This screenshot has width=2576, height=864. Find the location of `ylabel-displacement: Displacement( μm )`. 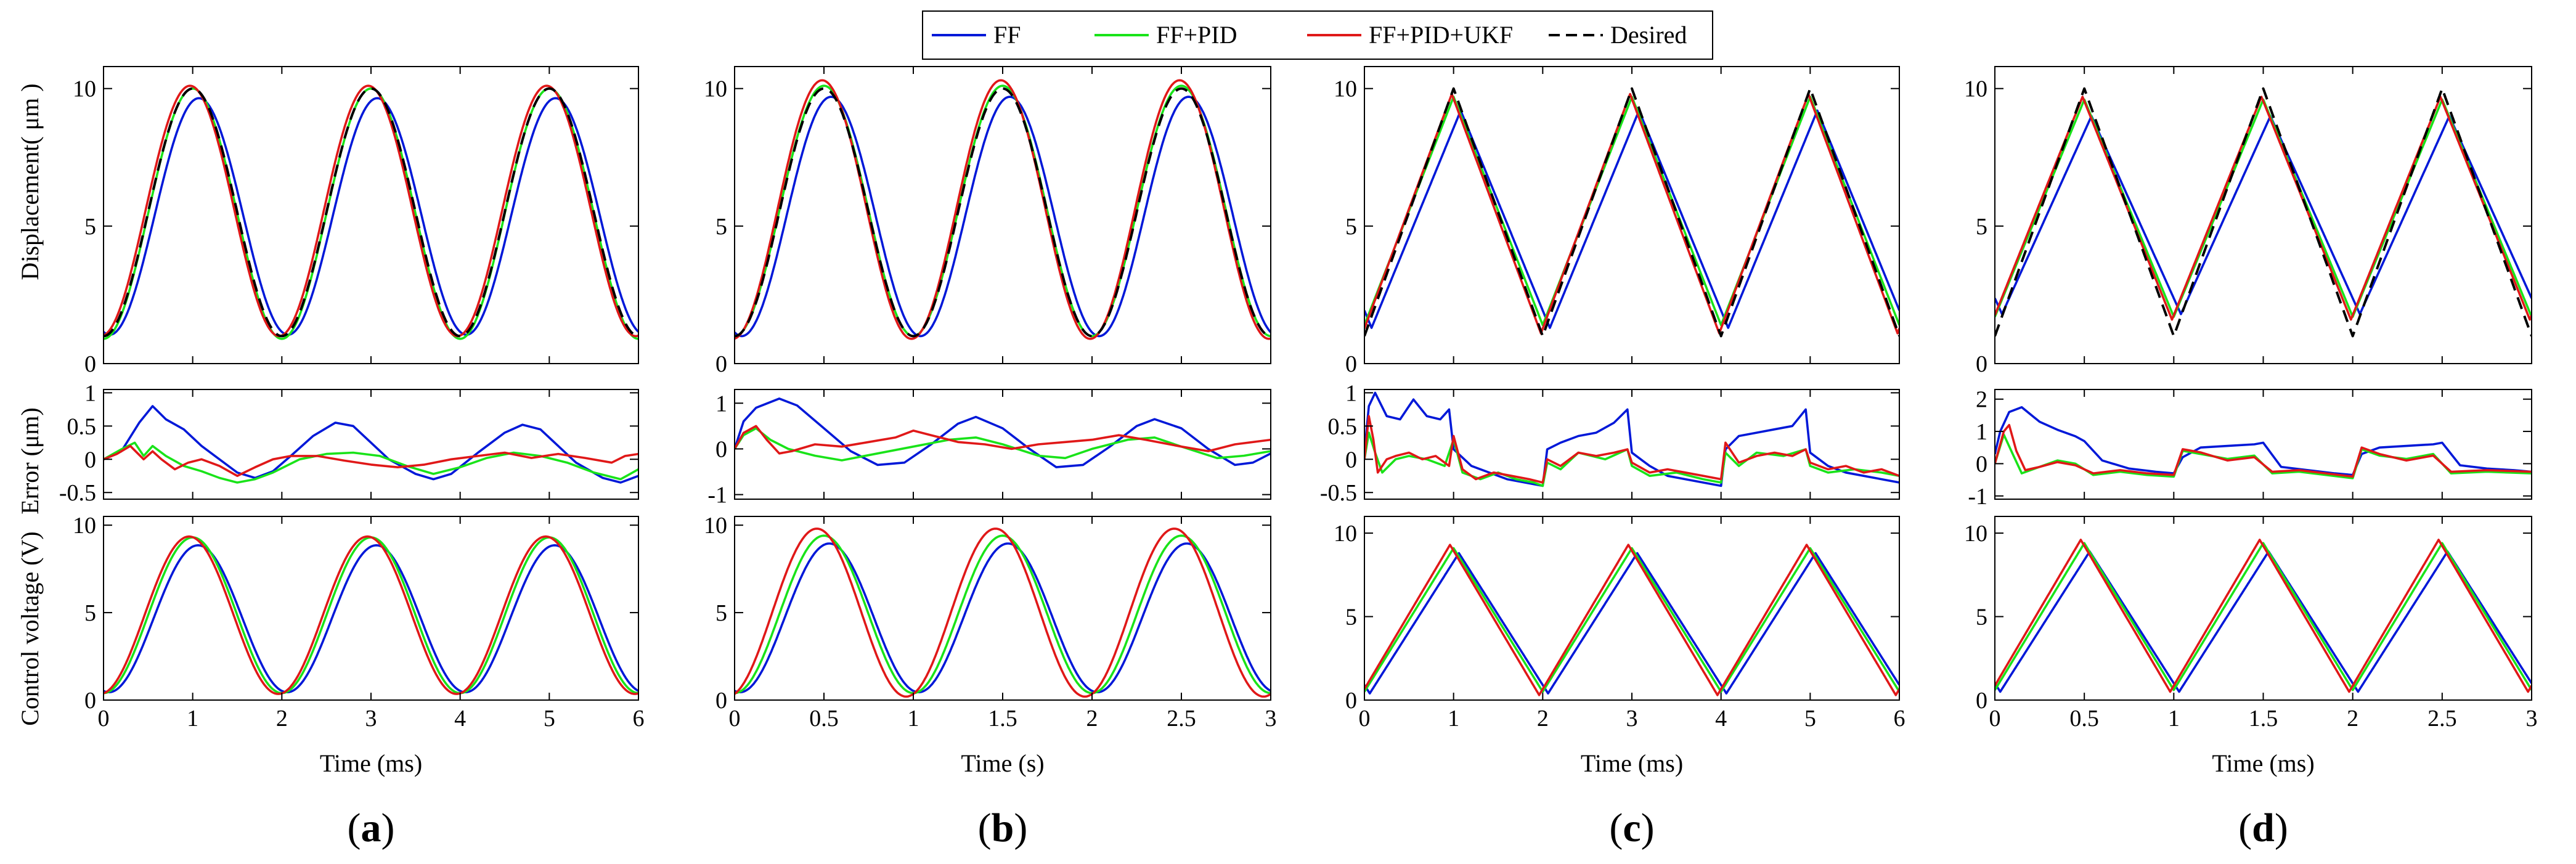

ylabel-displacement: Displacement( μm ) is located at coordinates (30, 181).